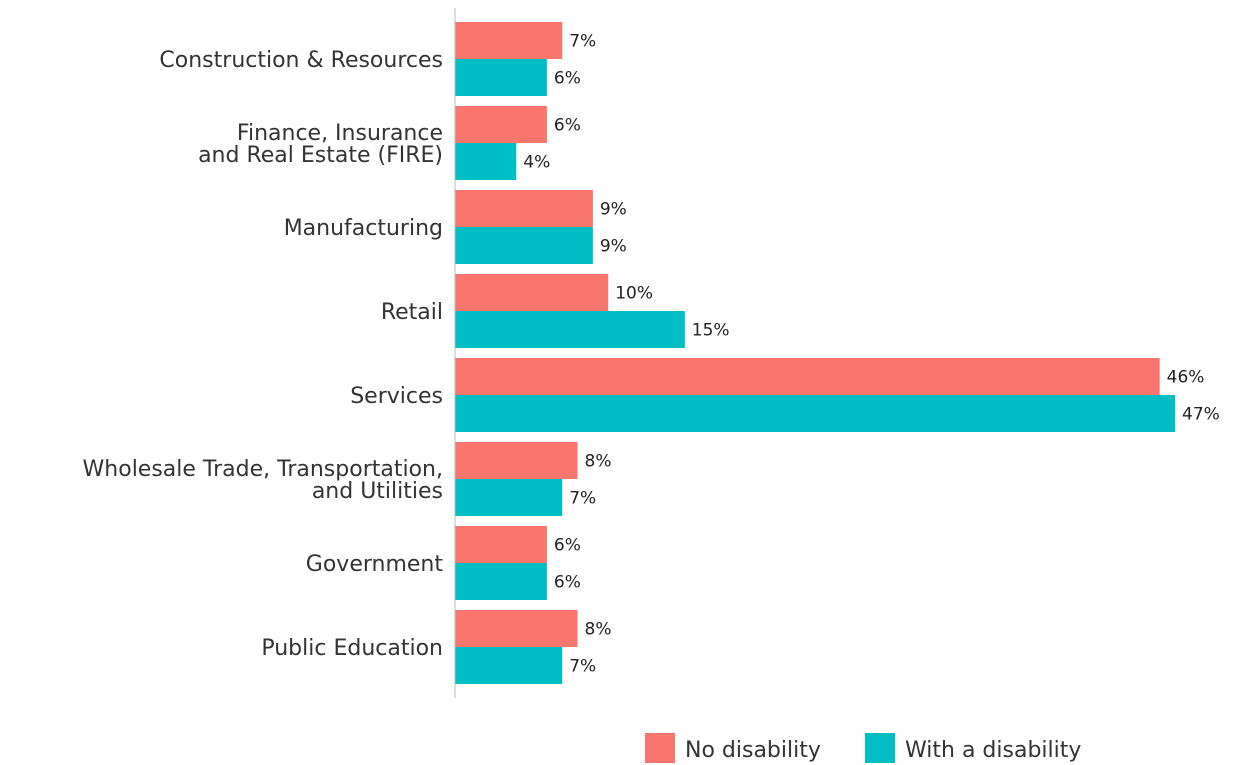 The width and height of the screenshot is (1239, 765). I want to click on legend-swatch-no-disability, so click(660, 748).